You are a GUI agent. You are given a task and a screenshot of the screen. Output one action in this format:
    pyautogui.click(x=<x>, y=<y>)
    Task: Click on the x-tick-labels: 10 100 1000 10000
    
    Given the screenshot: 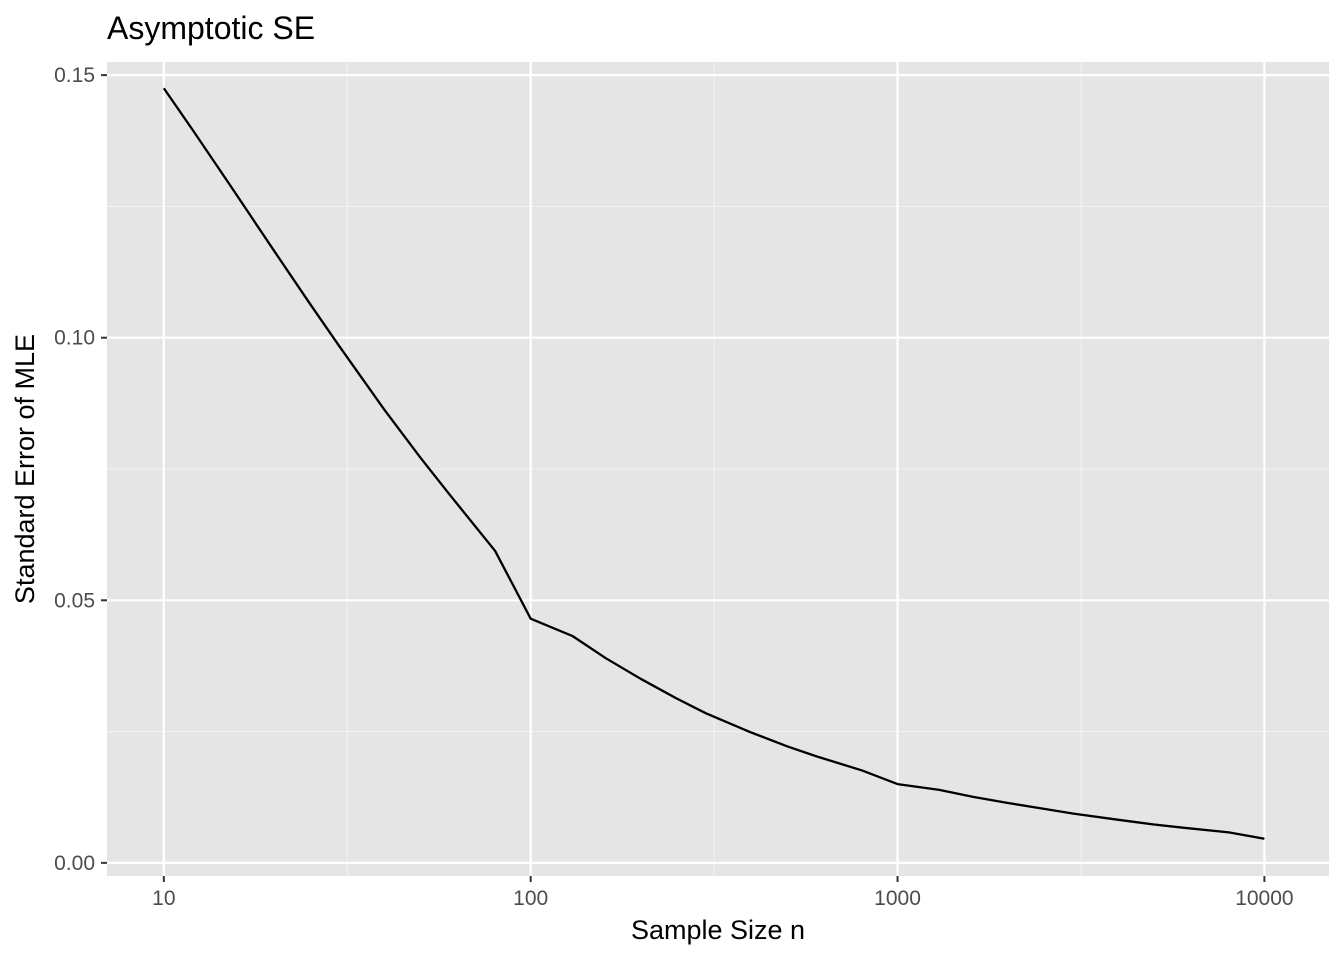 What is the action you would take?
    pyautogui.click(x=722, y=898)
    